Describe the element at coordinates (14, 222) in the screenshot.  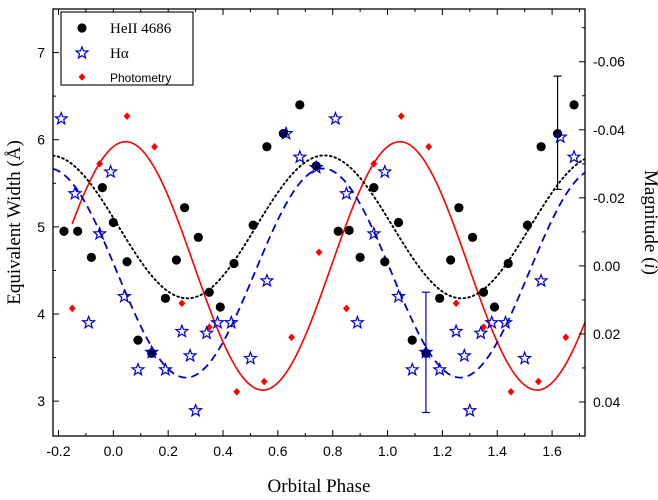
I see `y-axis-left-label: Equivalent Width (Å)` at that location.